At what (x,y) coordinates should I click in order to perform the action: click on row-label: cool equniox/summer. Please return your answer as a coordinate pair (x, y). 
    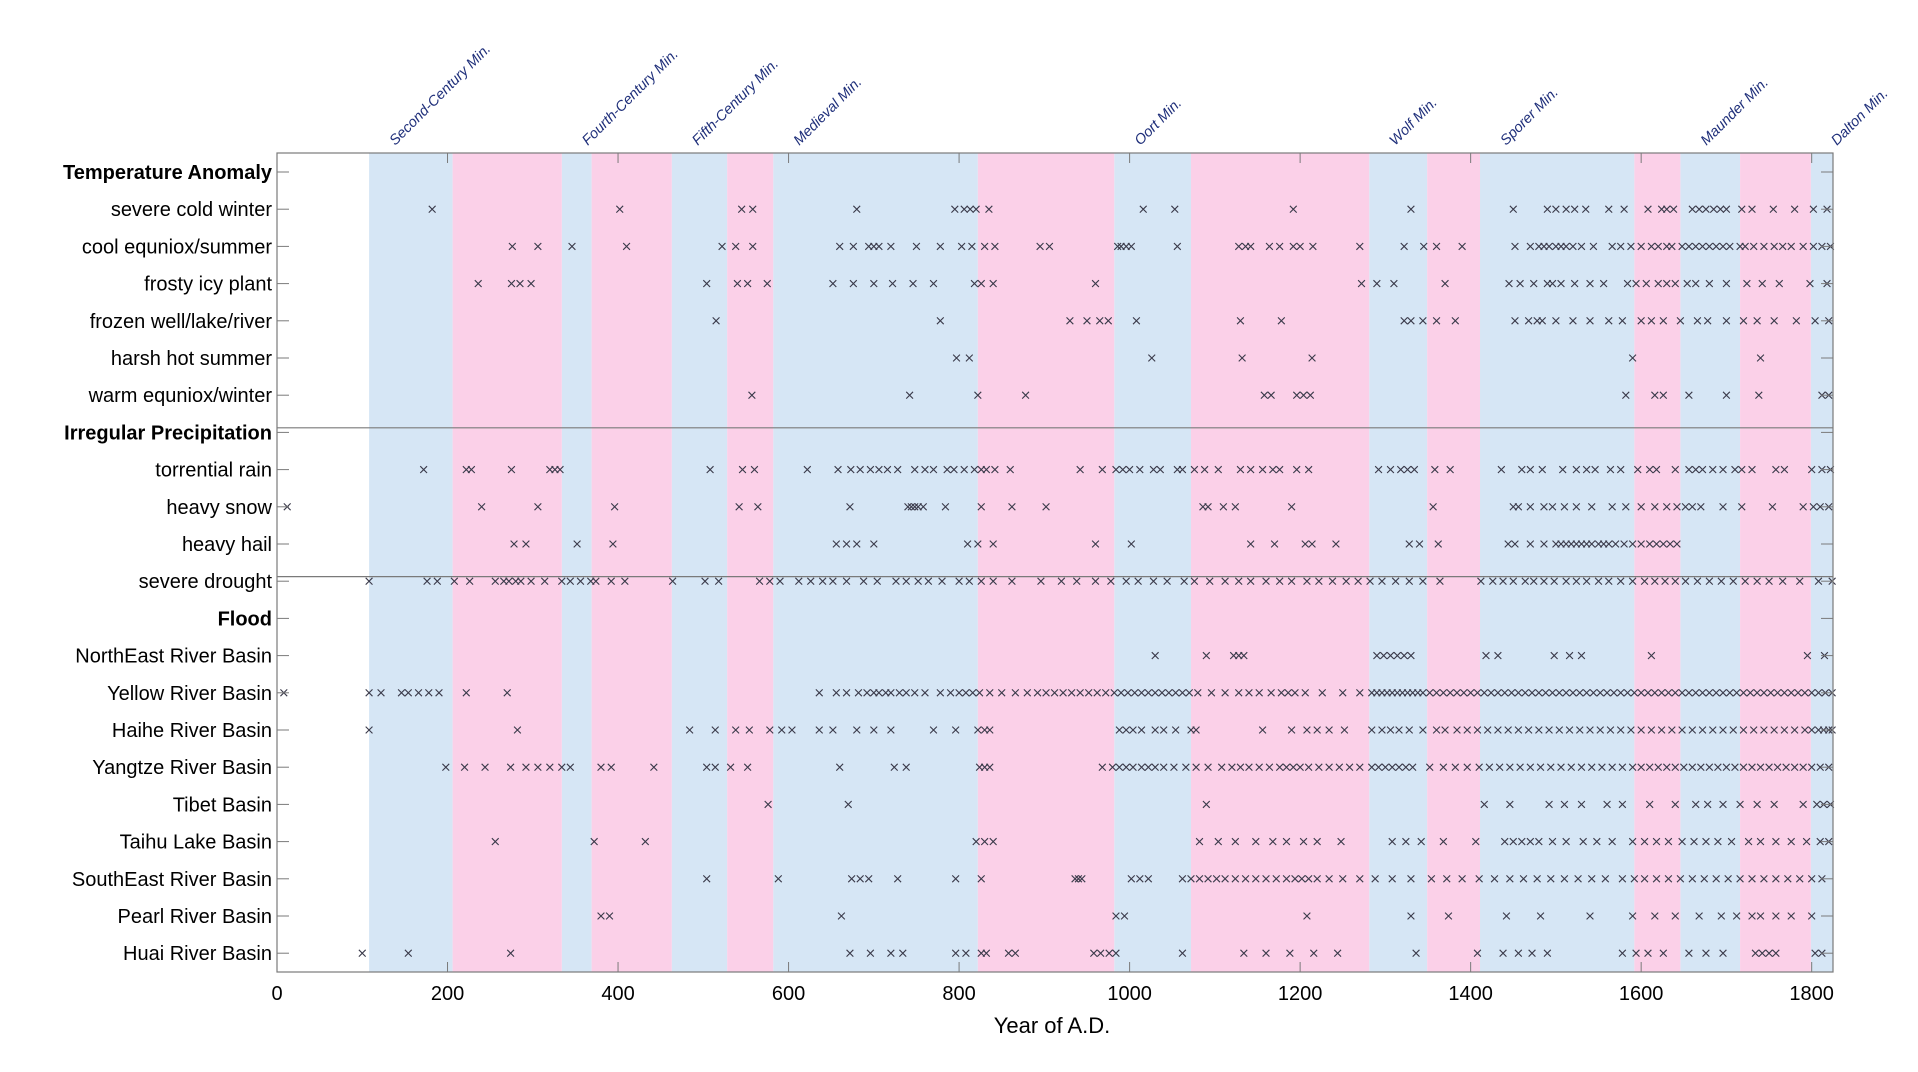
    Looking at the image, I should click on (177, 247).